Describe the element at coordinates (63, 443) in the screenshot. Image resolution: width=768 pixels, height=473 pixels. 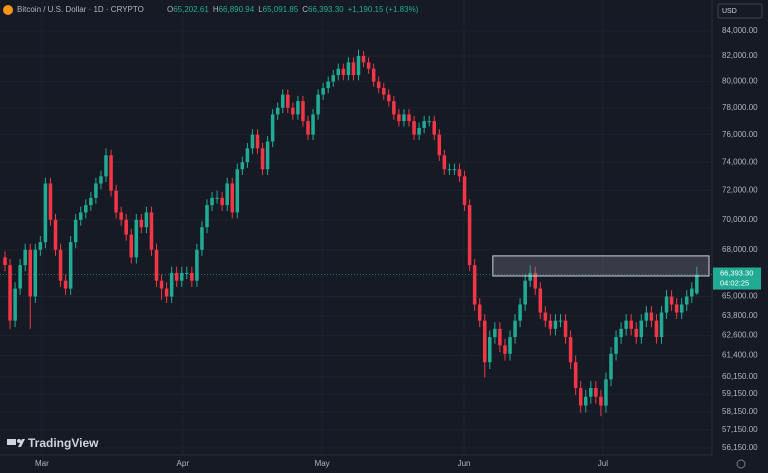
I see `brand: TradingView` at that location.